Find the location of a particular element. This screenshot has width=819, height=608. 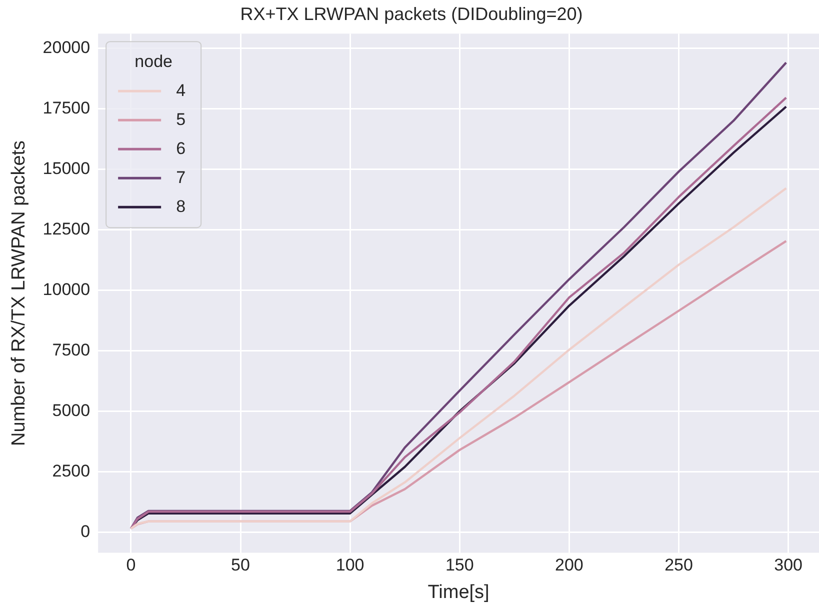

x-tick-label: 250 is located at coordinates (678, 565).